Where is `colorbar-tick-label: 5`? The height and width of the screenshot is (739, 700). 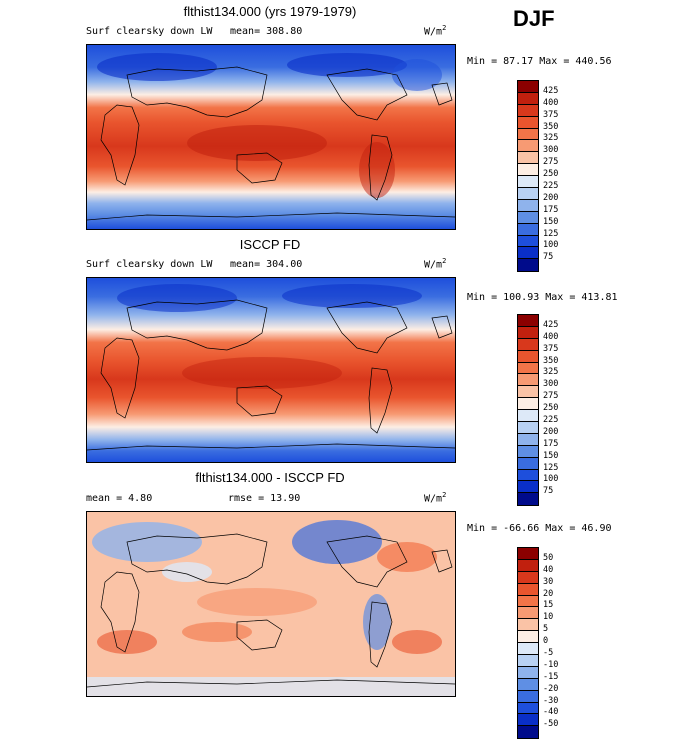
colorbar-tick-label: 5 is located at coordinates (546, 629).